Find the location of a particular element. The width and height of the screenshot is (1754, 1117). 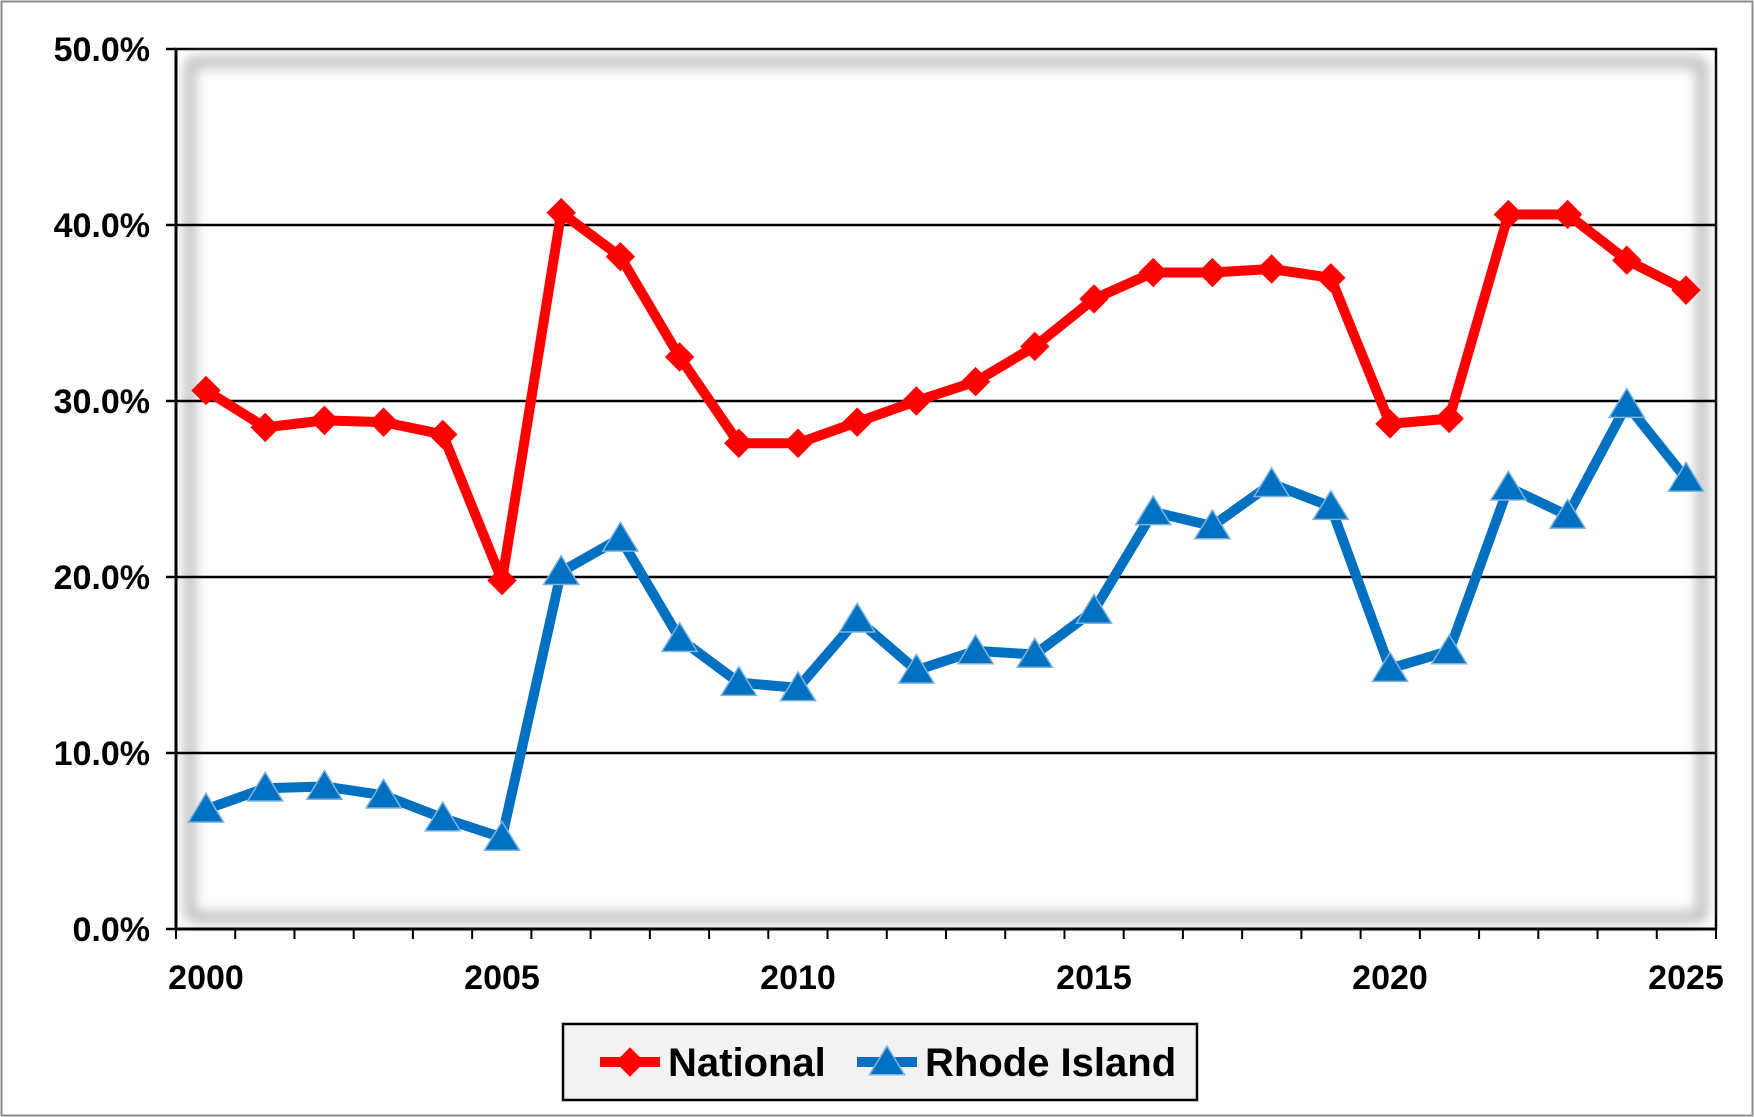

y-tick-label-3: 30.0% is located at coordinates (102, 402).